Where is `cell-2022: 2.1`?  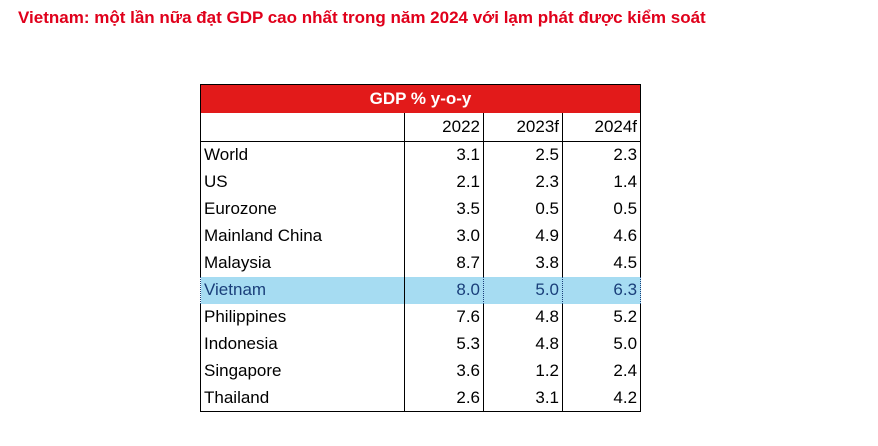
cell-2022: 2.1 is located at coordinates (444, 182).